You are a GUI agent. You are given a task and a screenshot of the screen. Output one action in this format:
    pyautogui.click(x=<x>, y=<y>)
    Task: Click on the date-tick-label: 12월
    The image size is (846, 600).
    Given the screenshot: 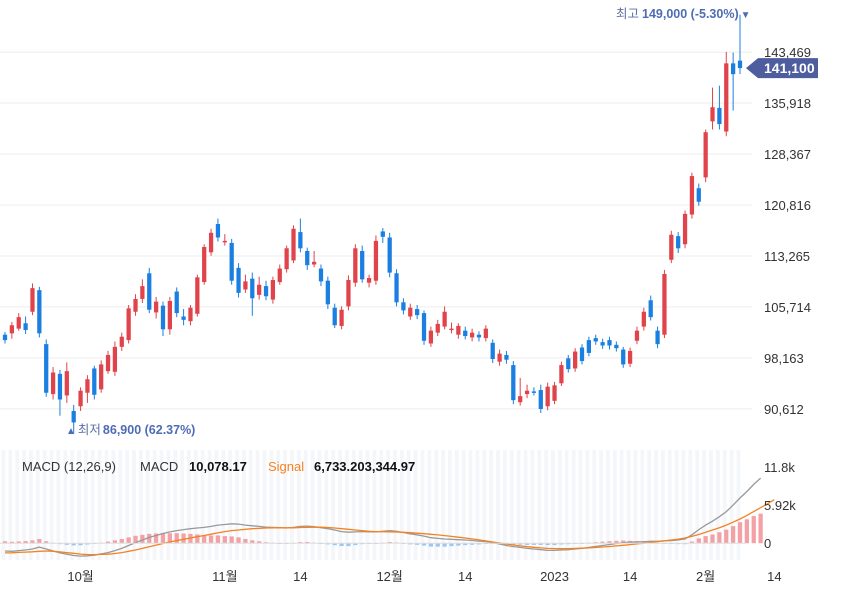 What is the action you would take?
    pyautogui.click(x=389, y=576)
    